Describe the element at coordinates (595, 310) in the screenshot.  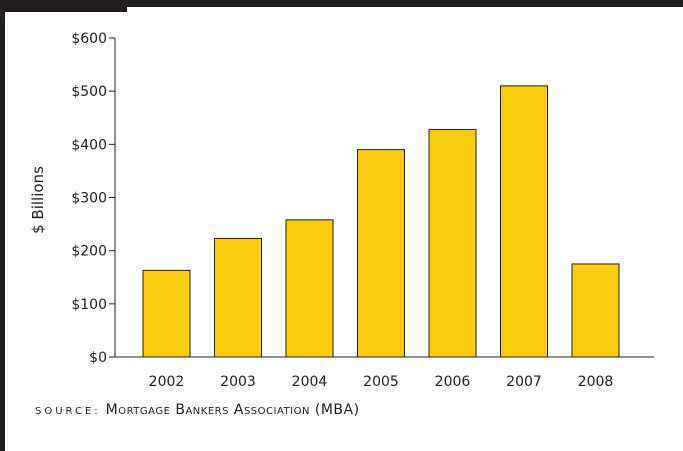
I see `bar-2008` at that location.